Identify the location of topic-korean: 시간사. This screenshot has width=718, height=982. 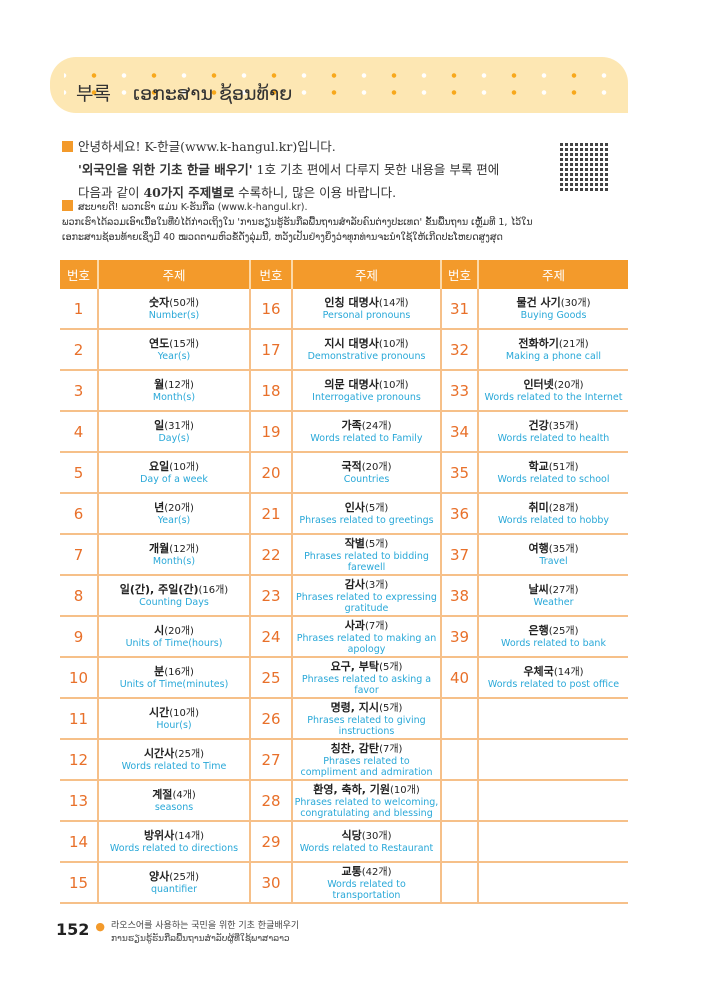
(159, 753).